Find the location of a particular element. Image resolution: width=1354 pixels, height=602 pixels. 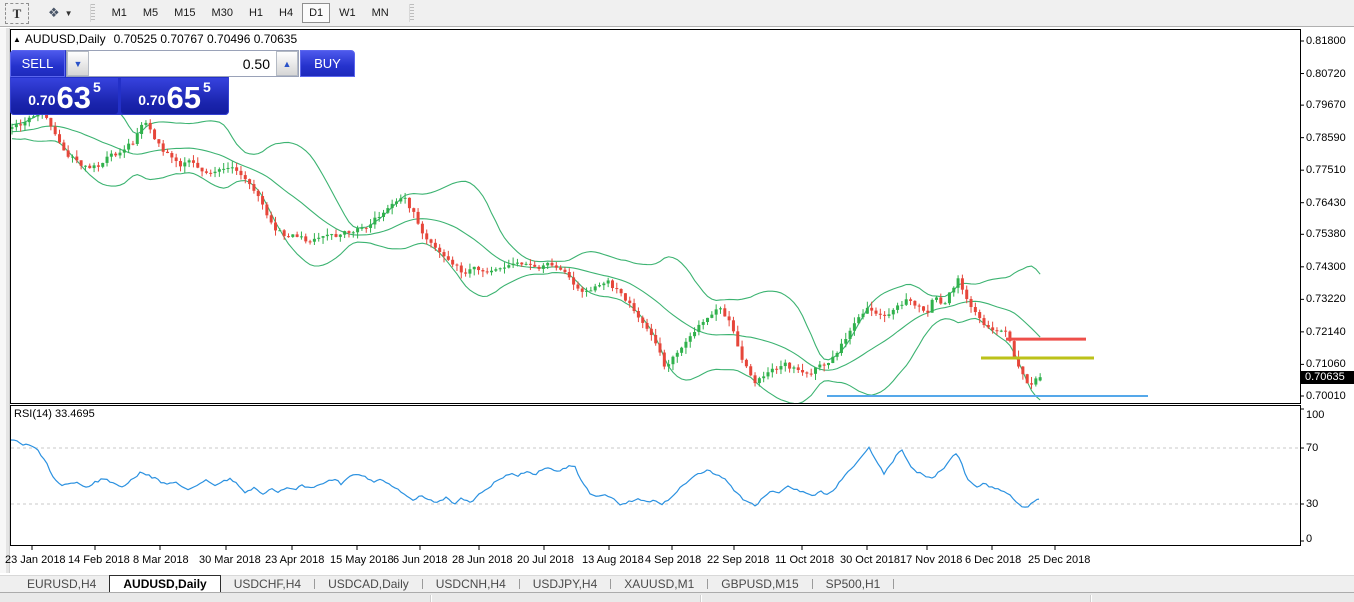

price-axis-label: 0.75380 is located at coordinates (1326, 234).